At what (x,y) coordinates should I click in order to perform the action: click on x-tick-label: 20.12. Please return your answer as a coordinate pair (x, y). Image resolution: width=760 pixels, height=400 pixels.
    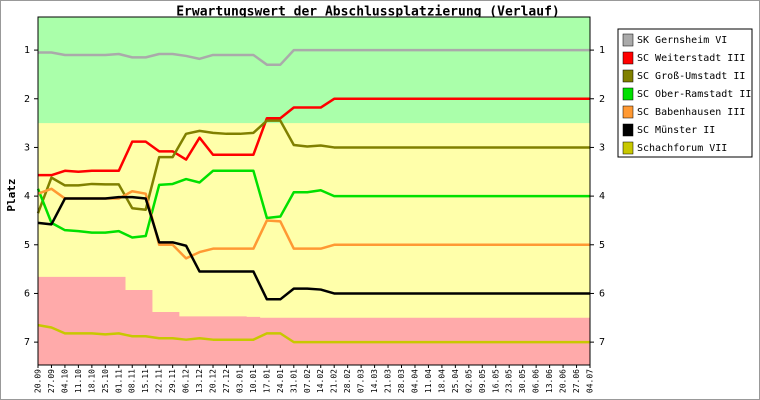
    Looking at the image, I should click on (213, 381).